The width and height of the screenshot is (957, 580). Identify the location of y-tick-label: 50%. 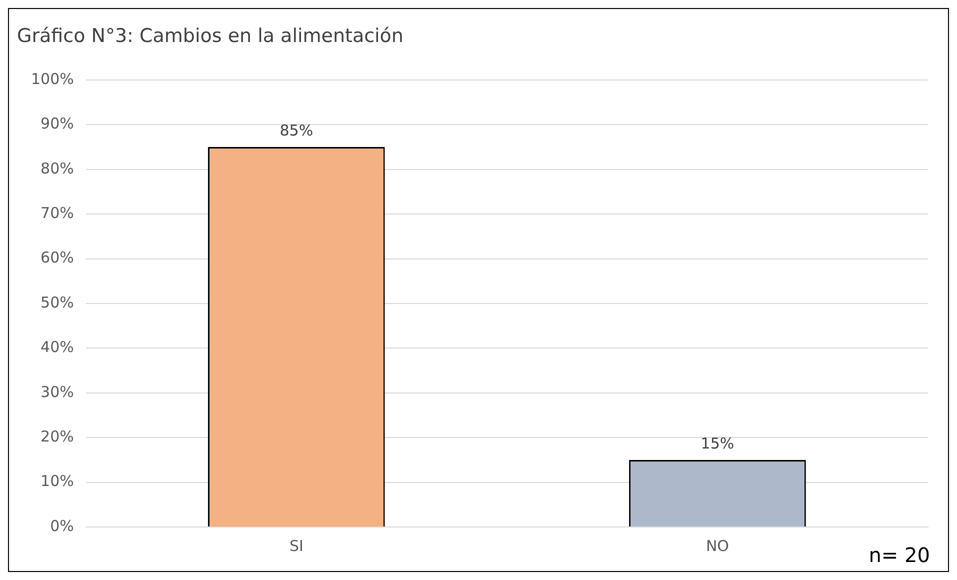
(57, 302).